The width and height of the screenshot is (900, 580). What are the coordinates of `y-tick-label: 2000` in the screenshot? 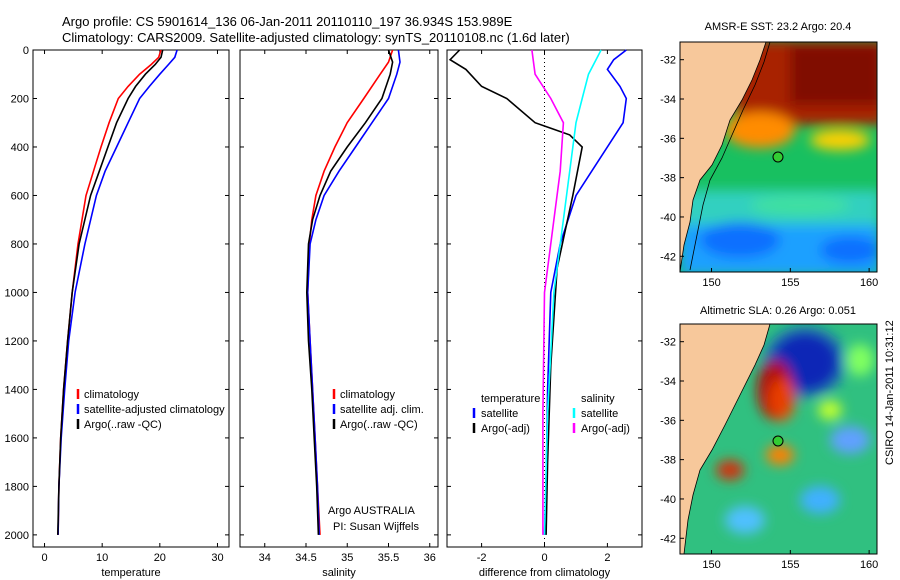 It's located at (17, 536).